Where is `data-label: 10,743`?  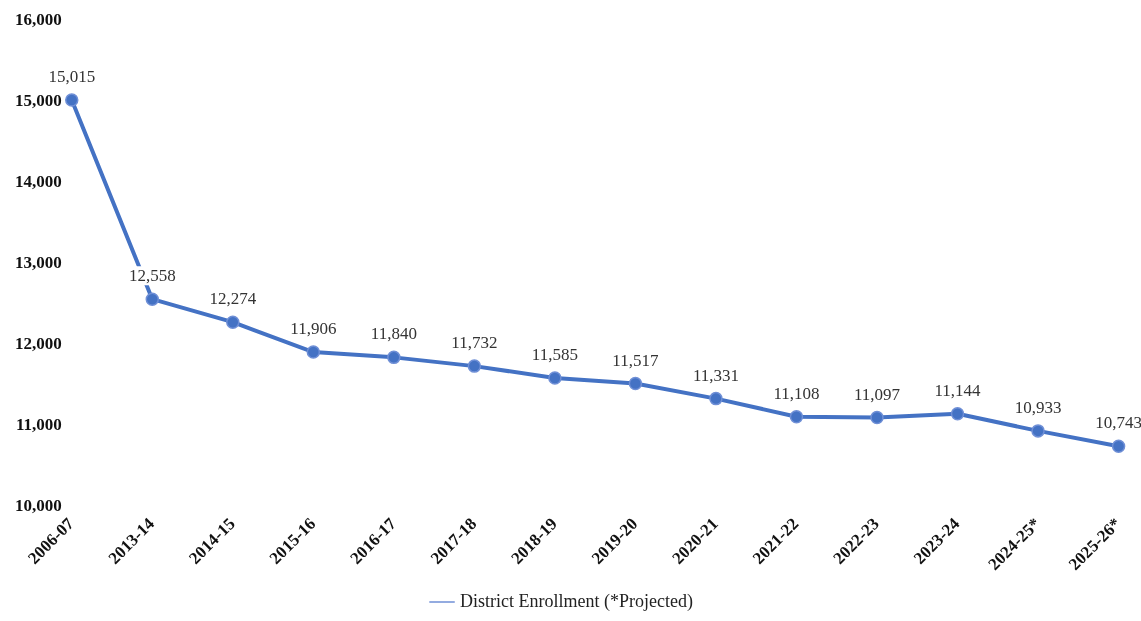
data-label: 10,743 is located at coordinates (1118, 423).